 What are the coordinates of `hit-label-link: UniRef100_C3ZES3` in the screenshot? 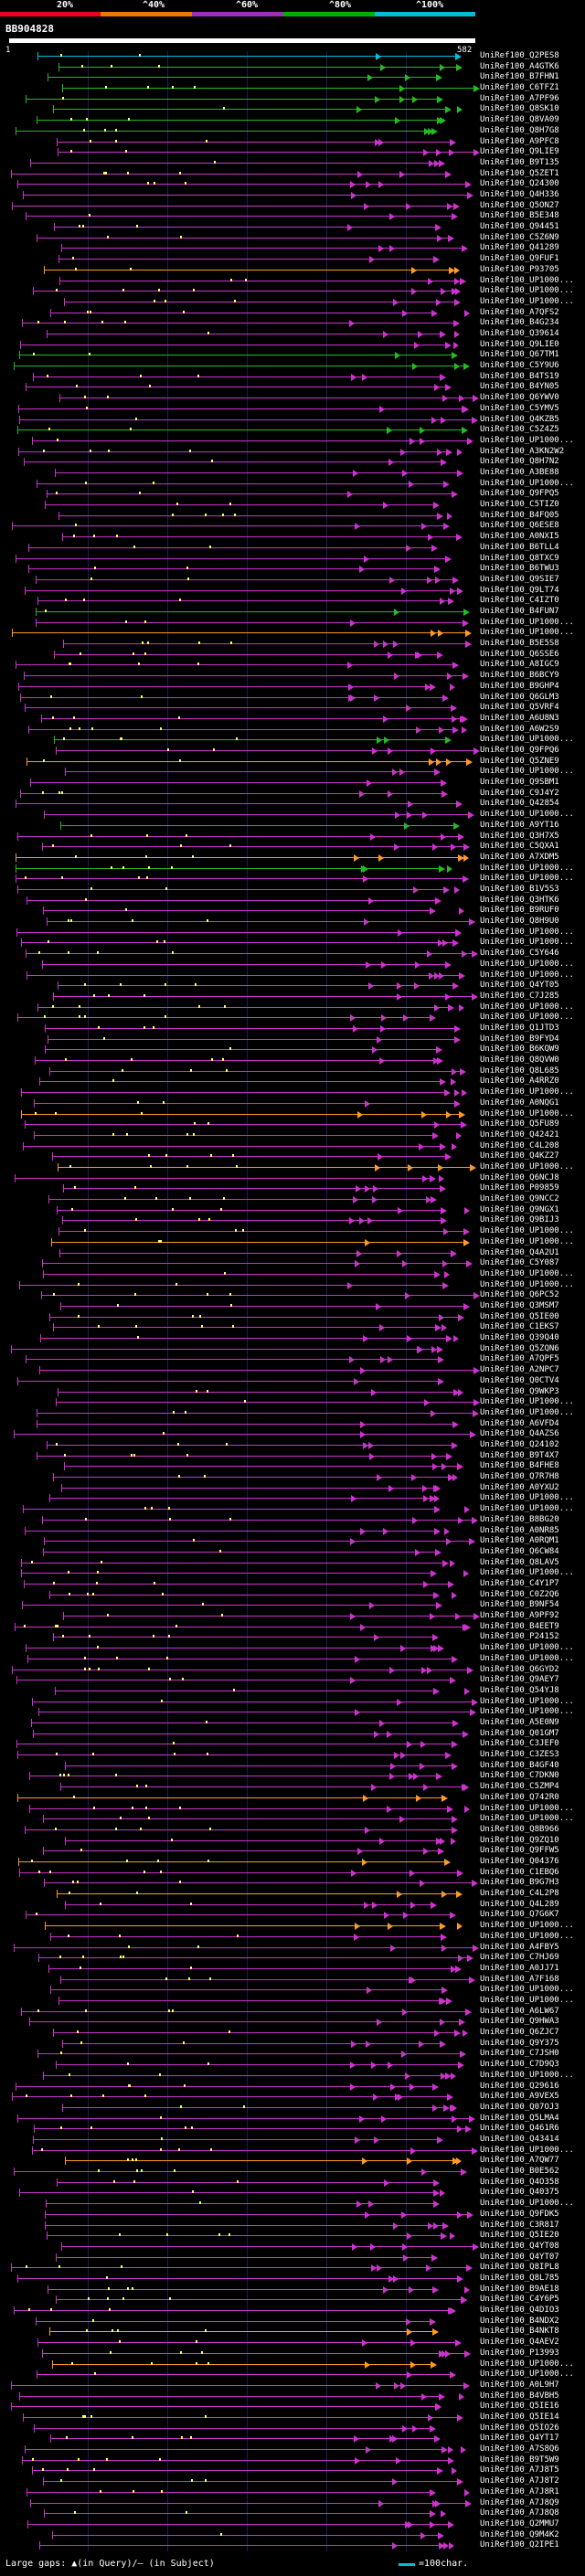 It's located at (519, 1755).